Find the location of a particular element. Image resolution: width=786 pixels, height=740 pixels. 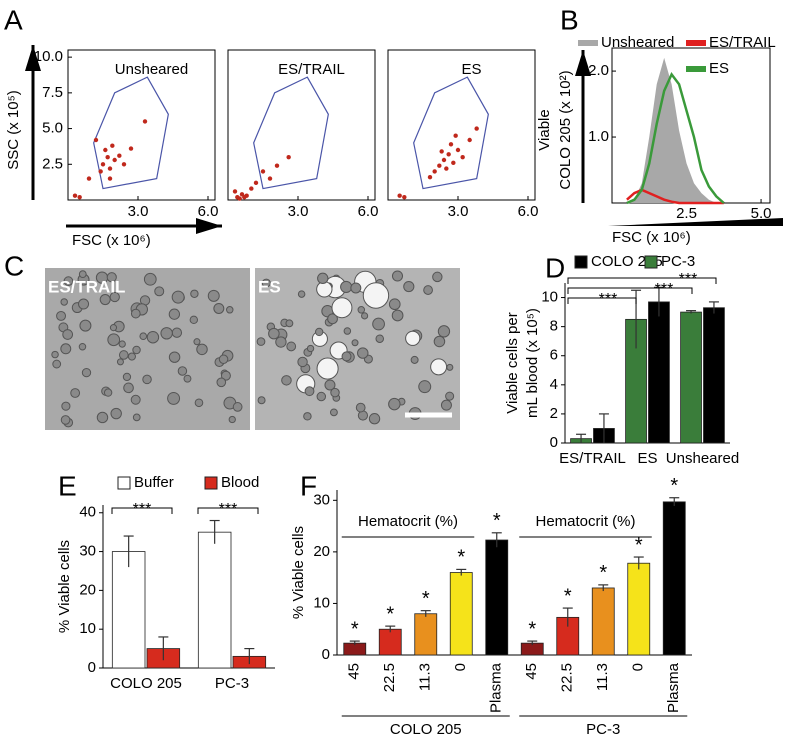

x-tick-label: 45 is located at coordinates (531, 671).